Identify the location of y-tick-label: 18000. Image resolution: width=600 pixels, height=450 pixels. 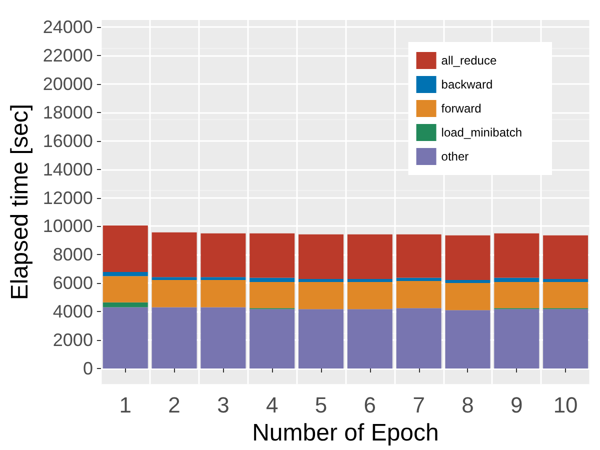
(67, 112).